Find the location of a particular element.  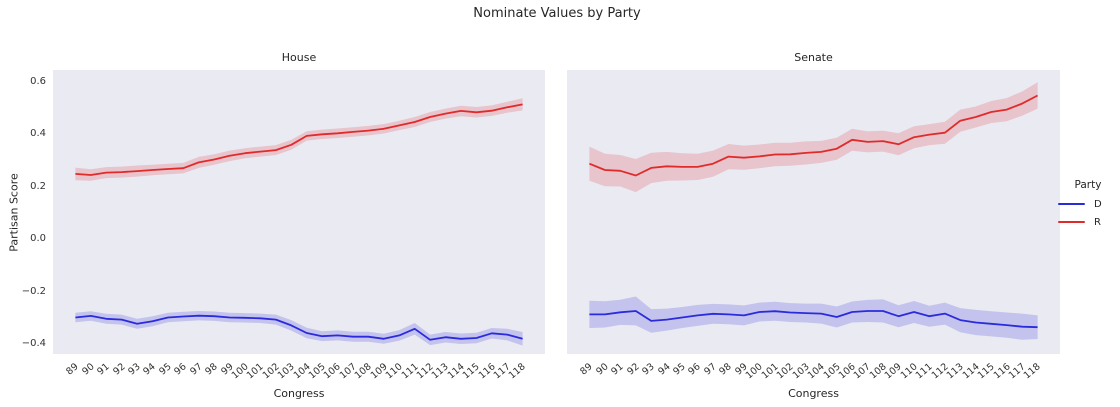

facet-title-house: House is located at coordinates (299, 57).